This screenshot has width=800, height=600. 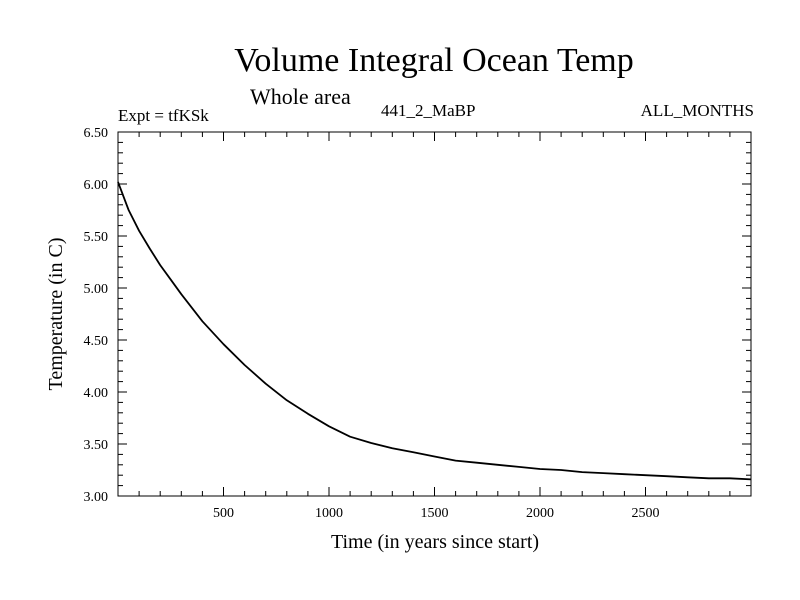 What do you see at coordinates (329, 513) in the screenshot?
I see `x-tick-label: 1000` at bounding box center [329, 513].